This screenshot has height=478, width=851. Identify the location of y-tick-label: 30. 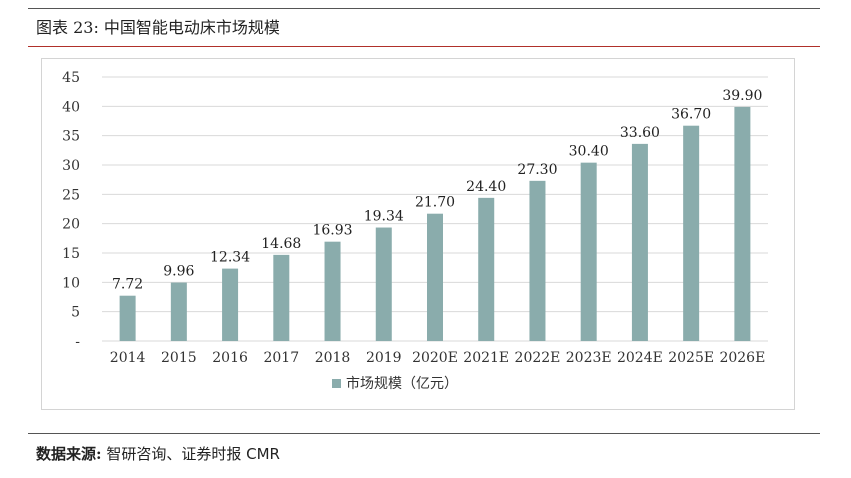
(71, 166).